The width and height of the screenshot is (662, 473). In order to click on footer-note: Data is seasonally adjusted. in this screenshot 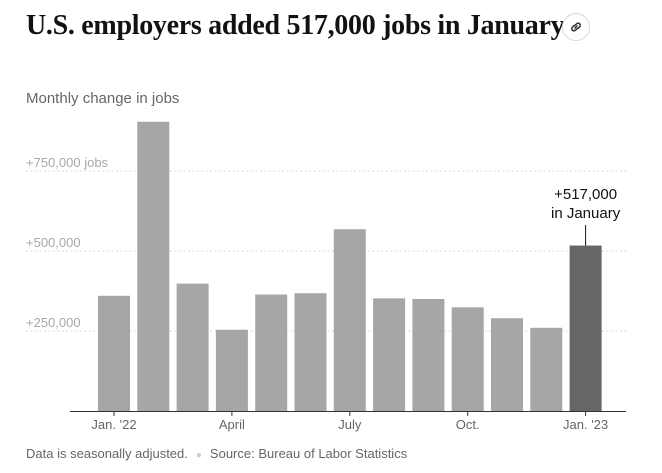, I will do `click(107, 453)`.